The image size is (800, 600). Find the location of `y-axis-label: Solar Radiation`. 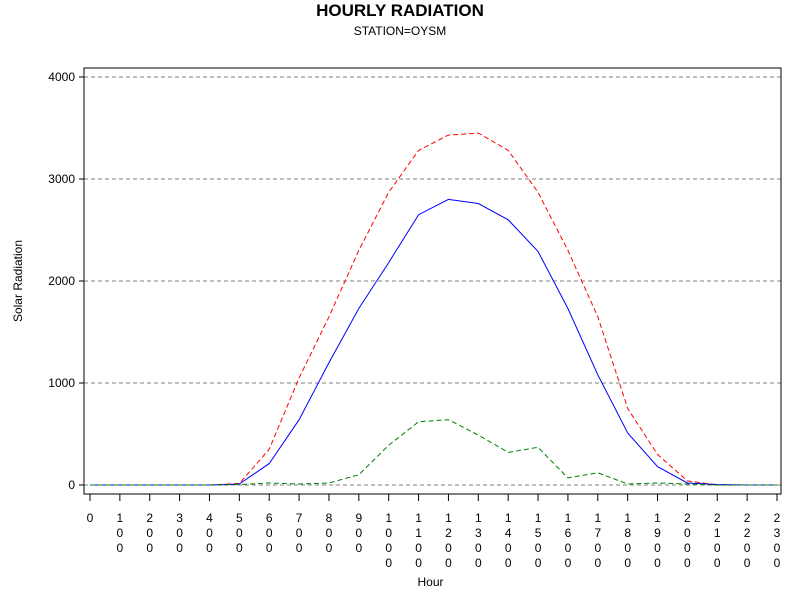

y-axis-label: Solar Radiation is located at coordinates (18, 281).